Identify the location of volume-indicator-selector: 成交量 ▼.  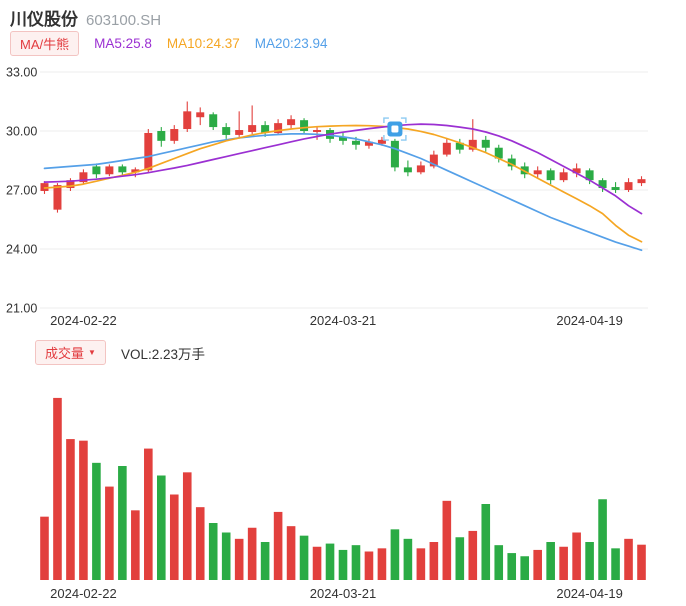
(70, 352).